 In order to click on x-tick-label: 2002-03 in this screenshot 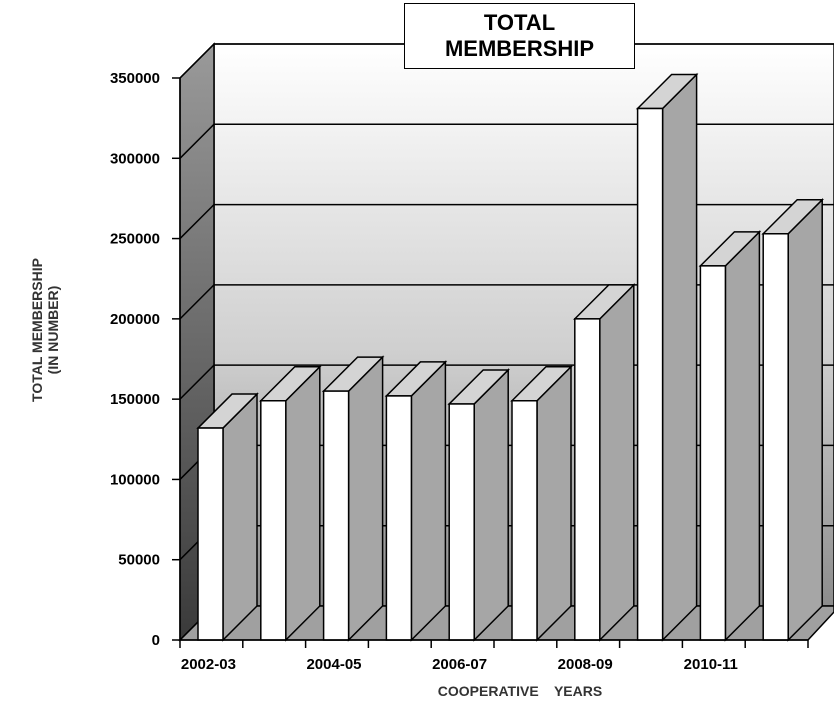, I will do `click(208, 664)`.